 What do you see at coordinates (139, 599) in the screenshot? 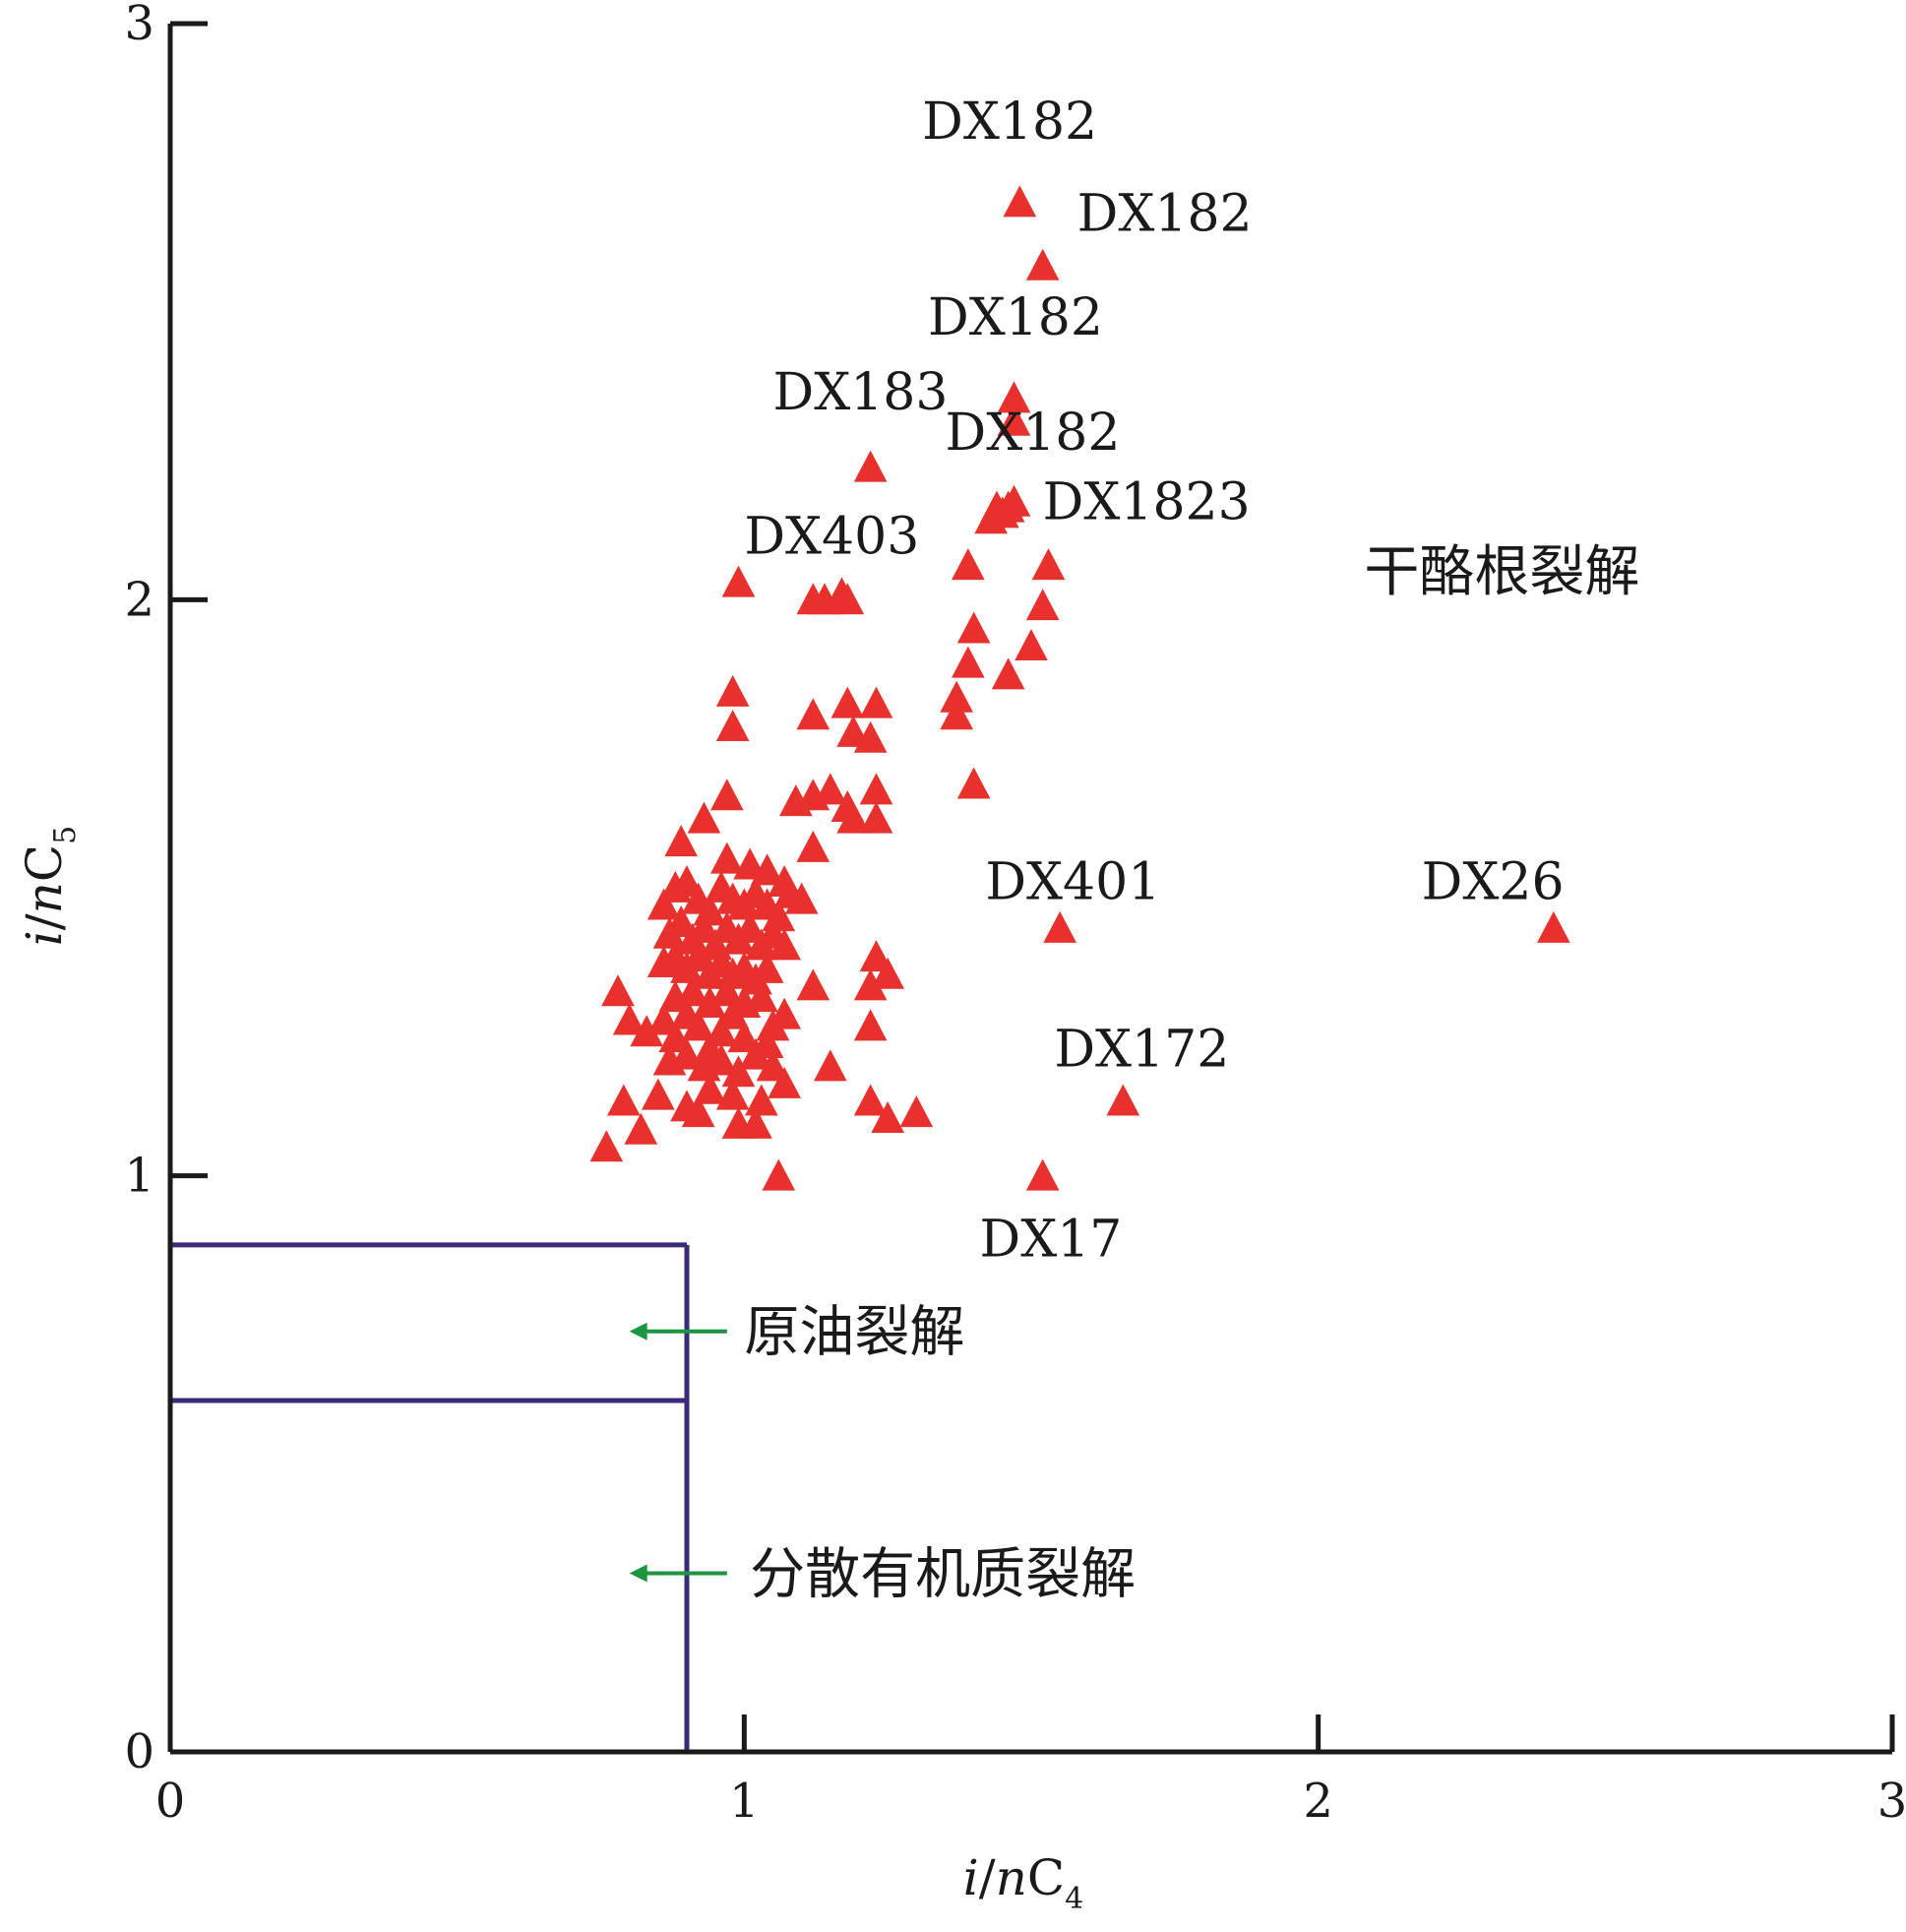
I see `y-tick-label: 2` at bounding box center [139, 599].